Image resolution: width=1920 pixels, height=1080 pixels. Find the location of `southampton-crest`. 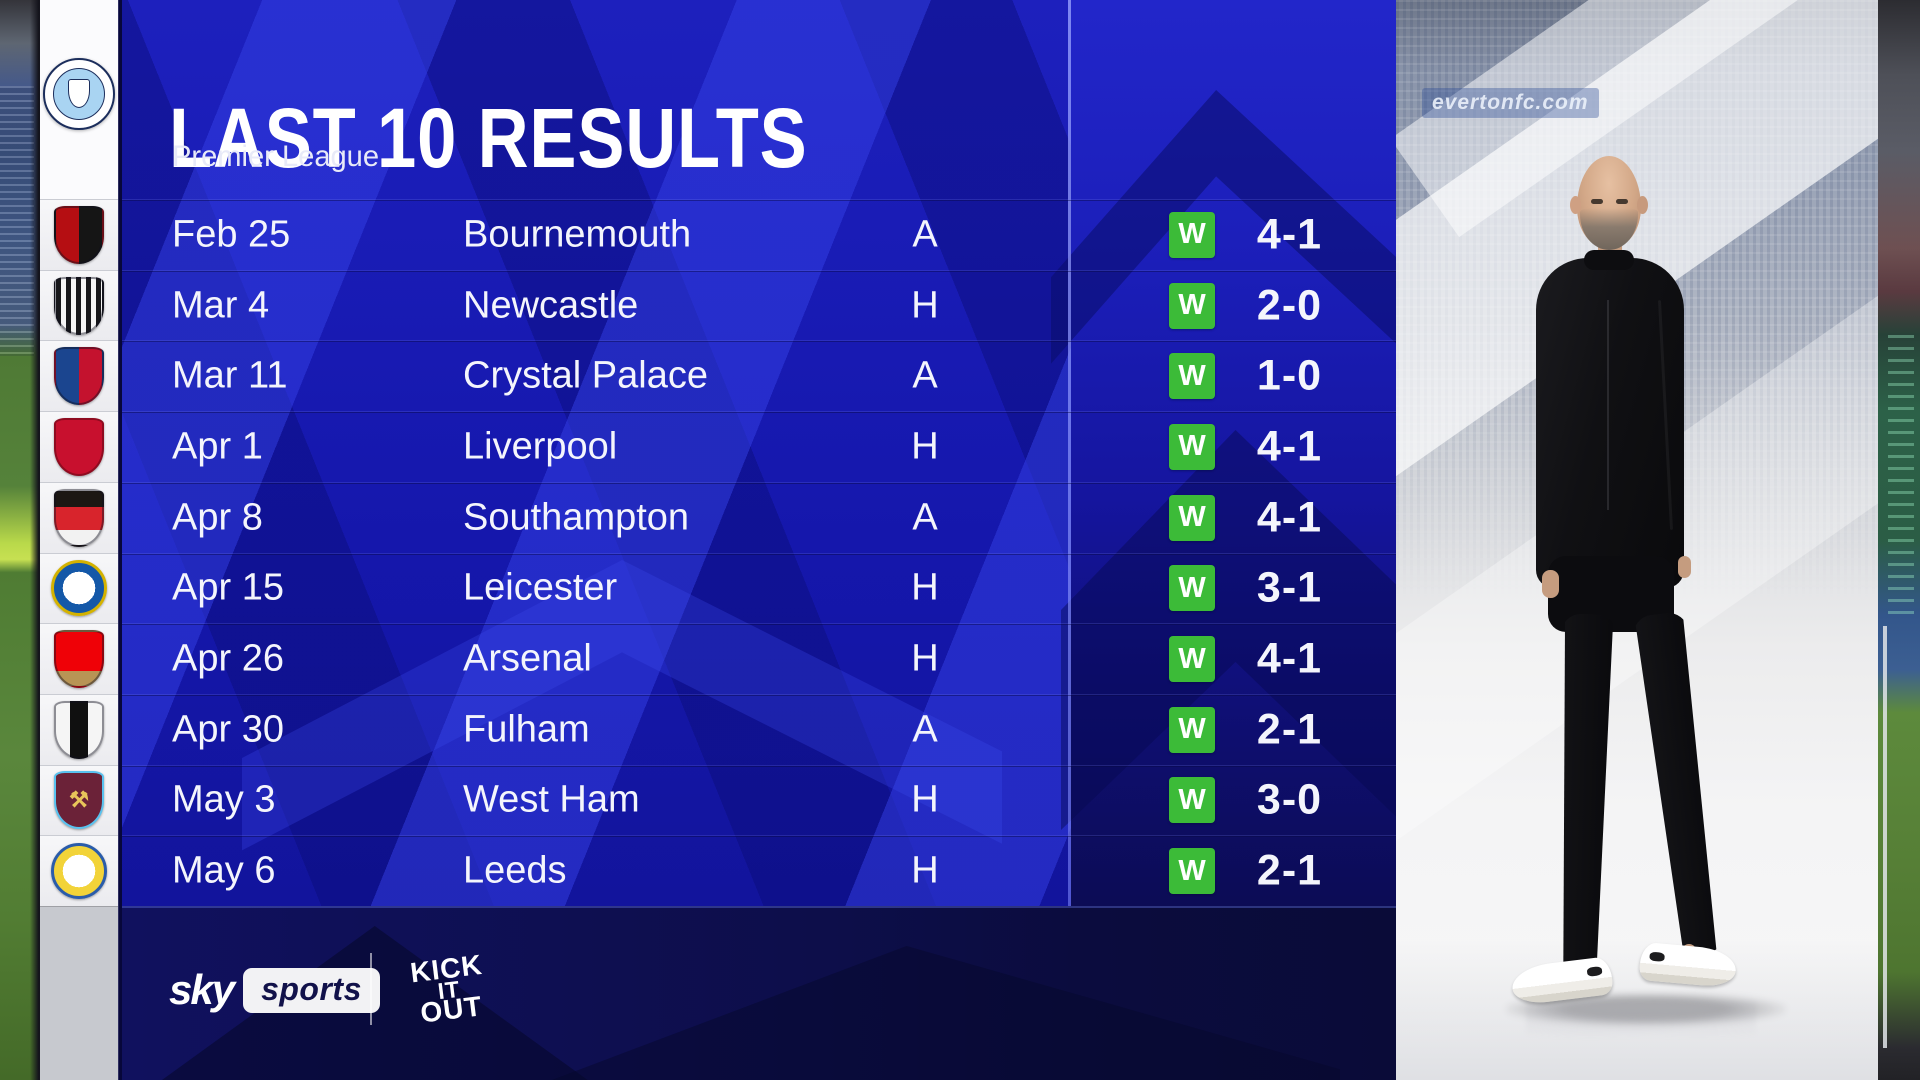

southampton-crest is located at coordinates (79, 517).